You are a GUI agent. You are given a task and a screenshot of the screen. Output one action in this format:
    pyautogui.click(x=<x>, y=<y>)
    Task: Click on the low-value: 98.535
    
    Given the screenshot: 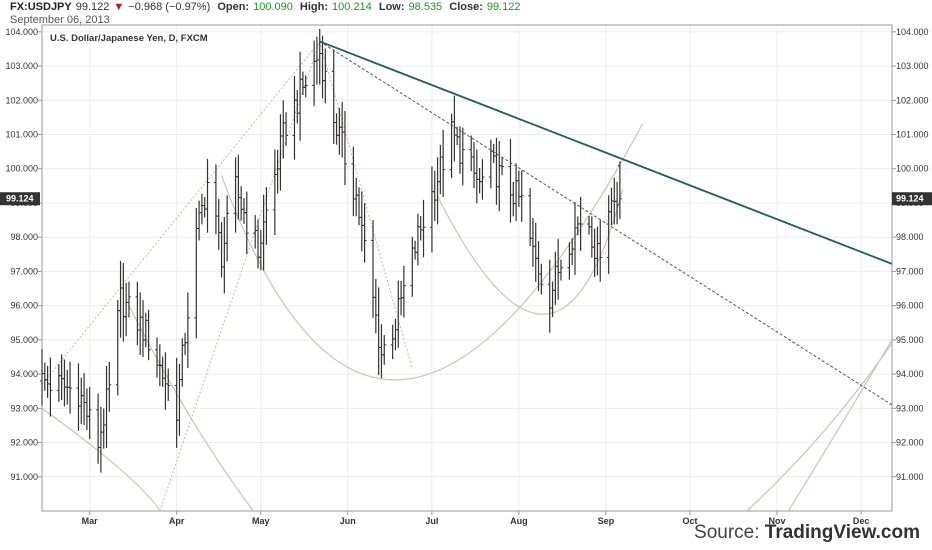 What is the action you would take?
    pyautogui.click(x=425, y=7)
    